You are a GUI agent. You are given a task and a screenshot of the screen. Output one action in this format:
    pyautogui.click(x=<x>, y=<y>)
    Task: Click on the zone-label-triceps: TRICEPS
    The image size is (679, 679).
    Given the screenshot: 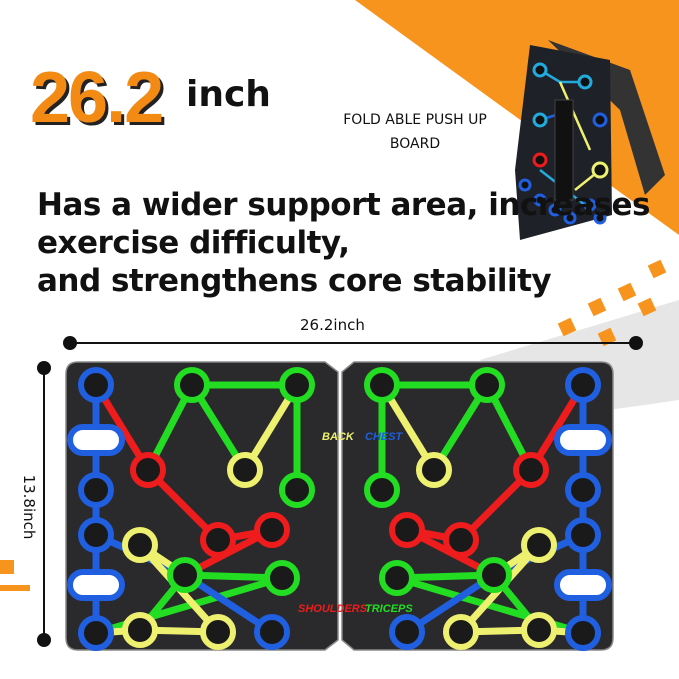 What is the action you would take?
    pyautogui.click(x=389, y=609)
    